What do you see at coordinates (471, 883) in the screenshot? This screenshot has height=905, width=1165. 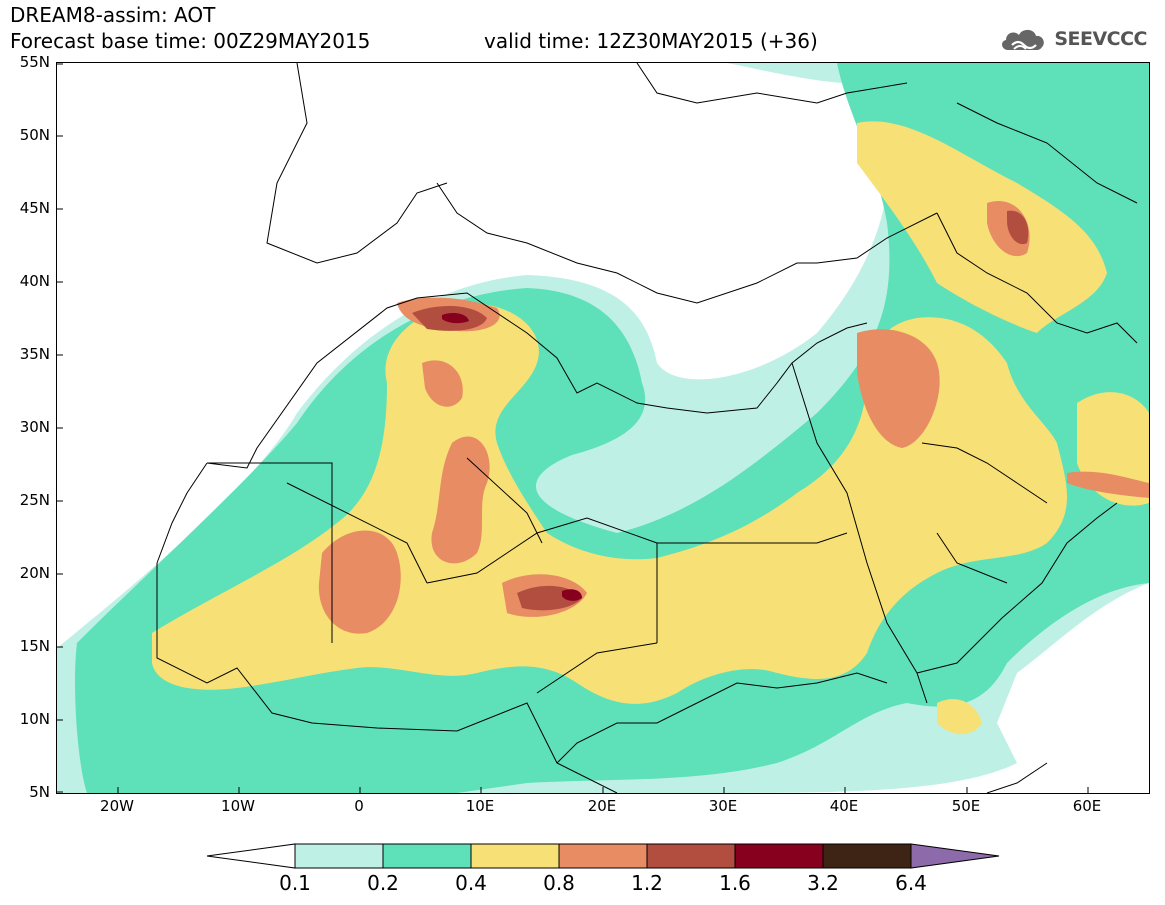 I see `colorbar-label: 0.4` at bounding box center [471, 883].